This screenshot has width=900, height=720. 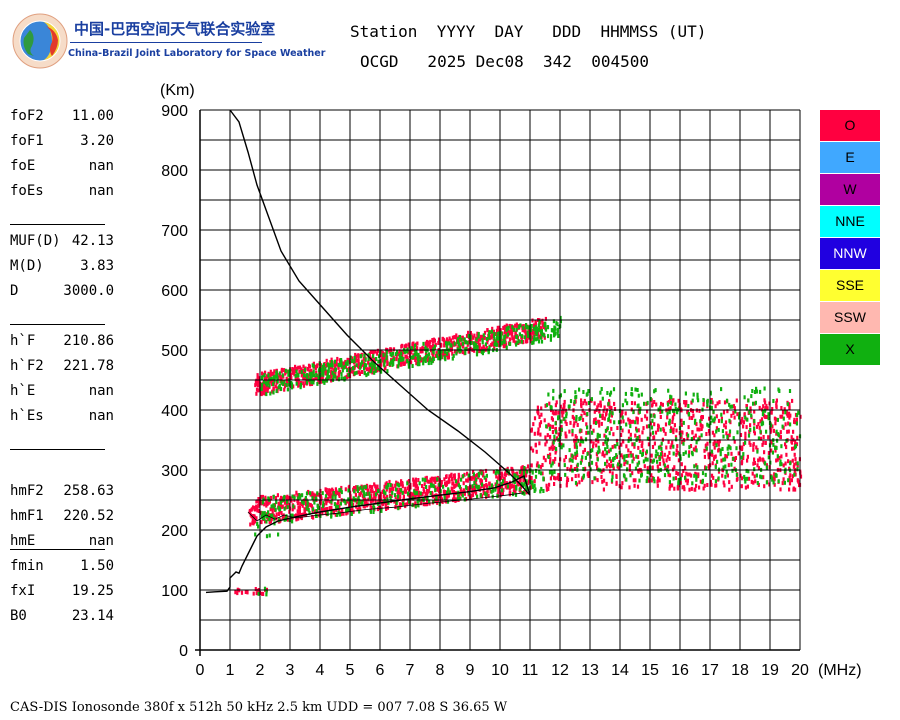 What do you see at coordinates (57, 449) in the screenshot?
I see `param-separator` at bounding box center [57, 449].